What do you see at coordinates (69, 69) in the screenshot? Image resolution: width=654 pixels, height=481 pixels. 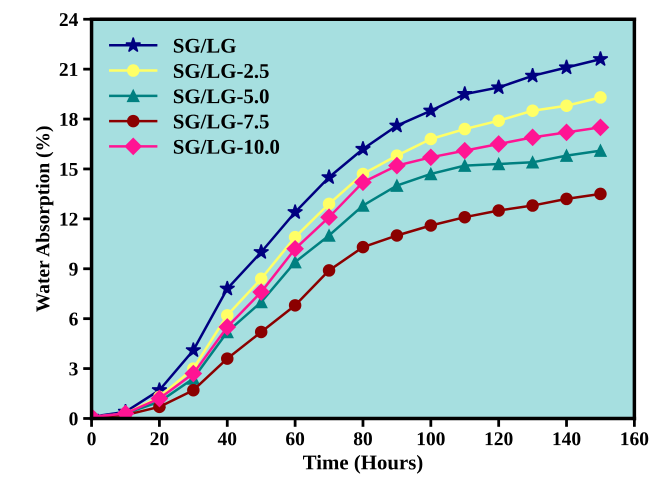 I see `y-tick-label: 21` at bounding box center [69, 69].